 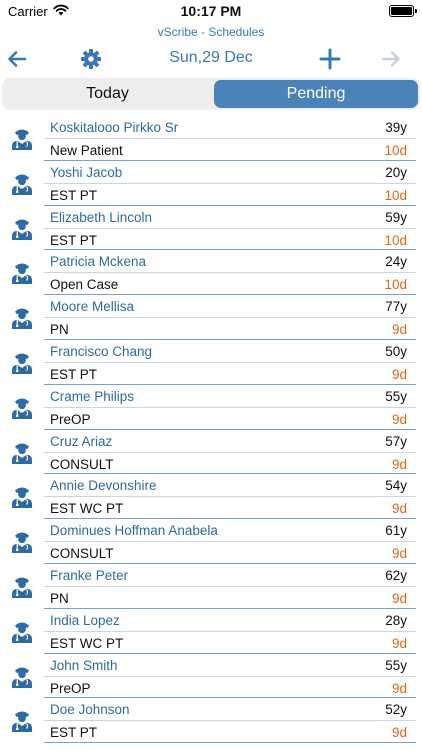 I want to click on patient-row: Annie Devonshire 54y EST WC PT 9d, so click(x=211, y=497).